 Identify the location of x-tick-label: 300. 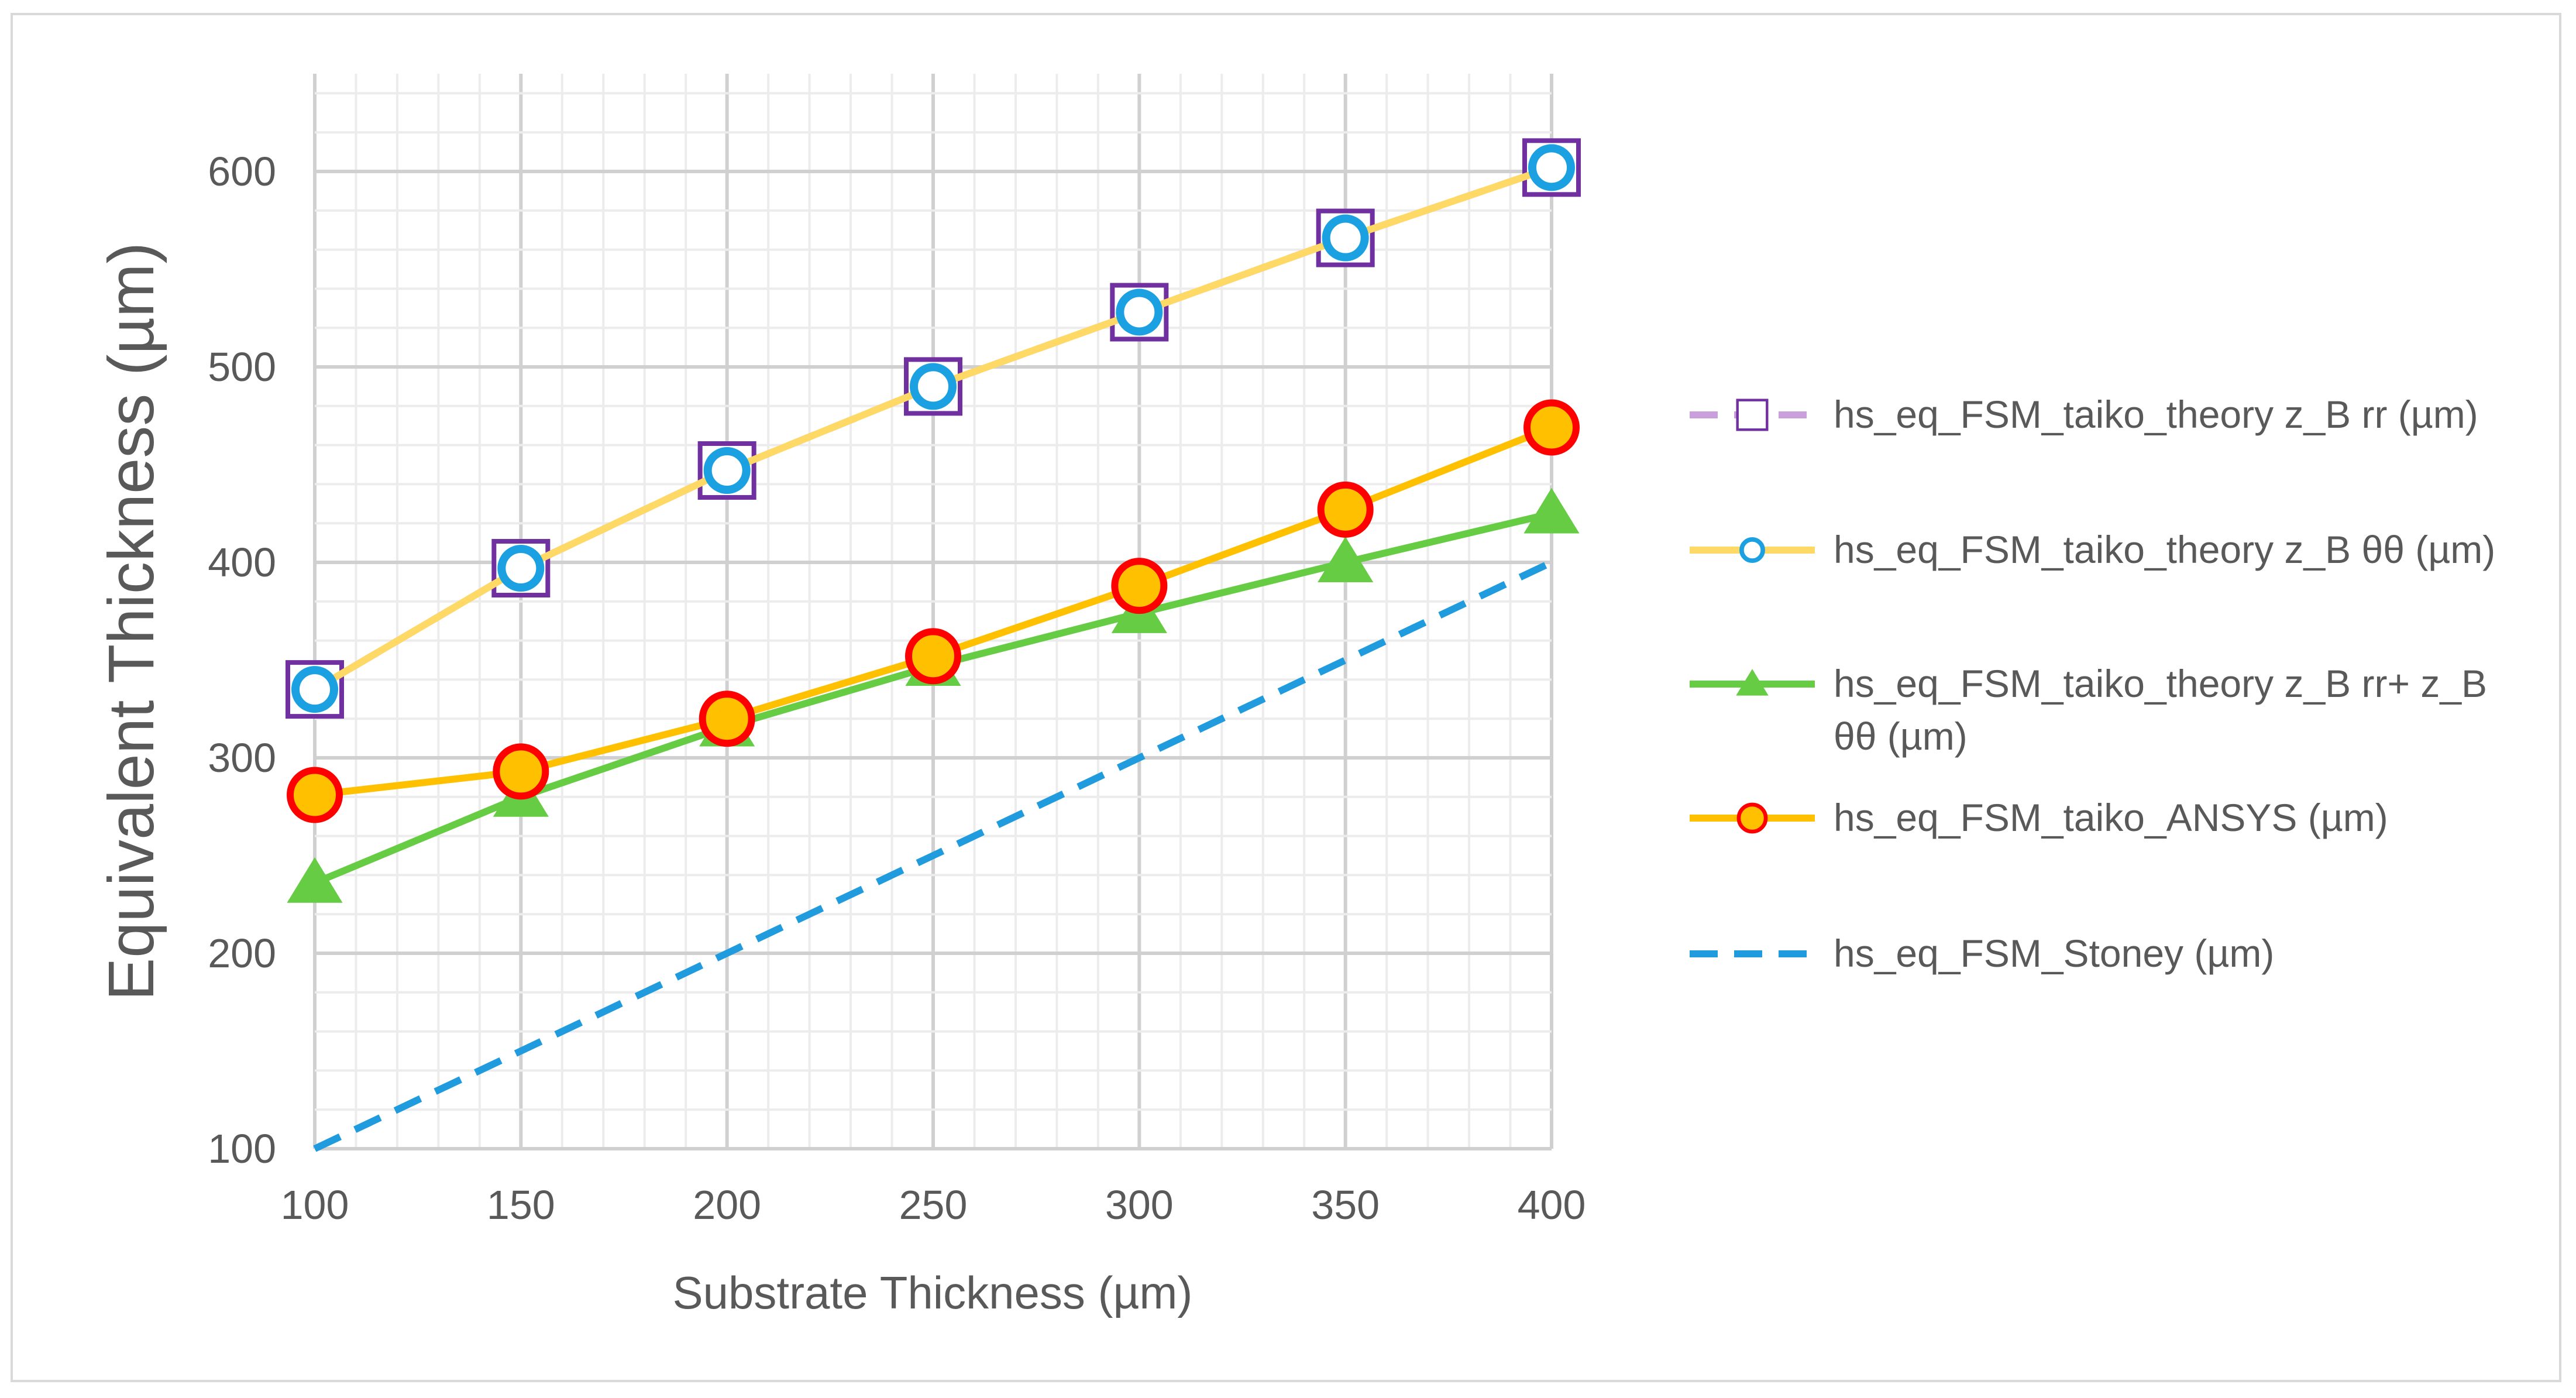
(1140, 1205).